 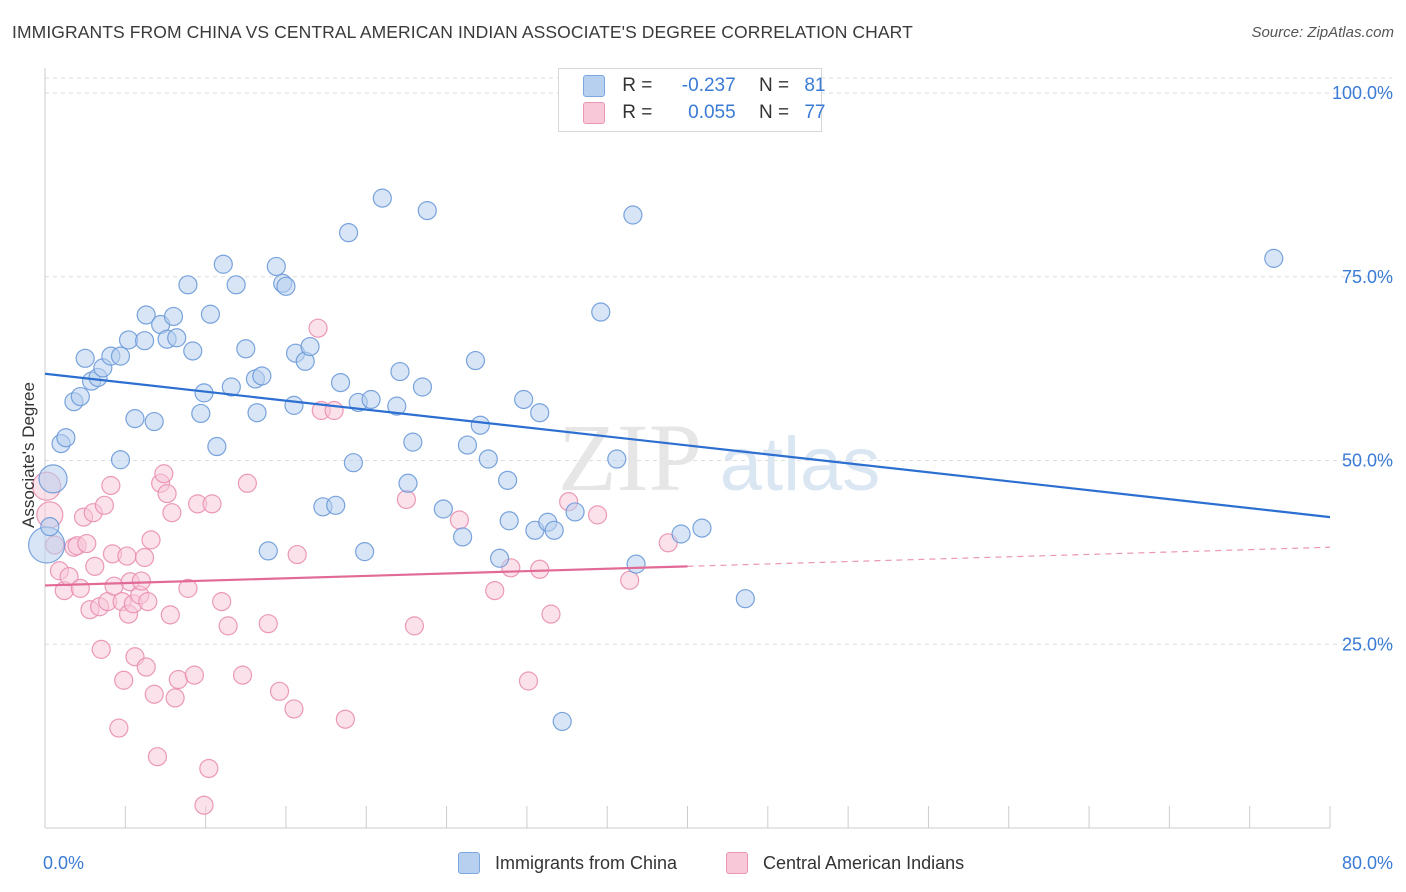 What do you see at coordinates (1362, 93) in the screenshot?
I see `y-tick-label: 100.0%` at bounding box center [1362, 93].